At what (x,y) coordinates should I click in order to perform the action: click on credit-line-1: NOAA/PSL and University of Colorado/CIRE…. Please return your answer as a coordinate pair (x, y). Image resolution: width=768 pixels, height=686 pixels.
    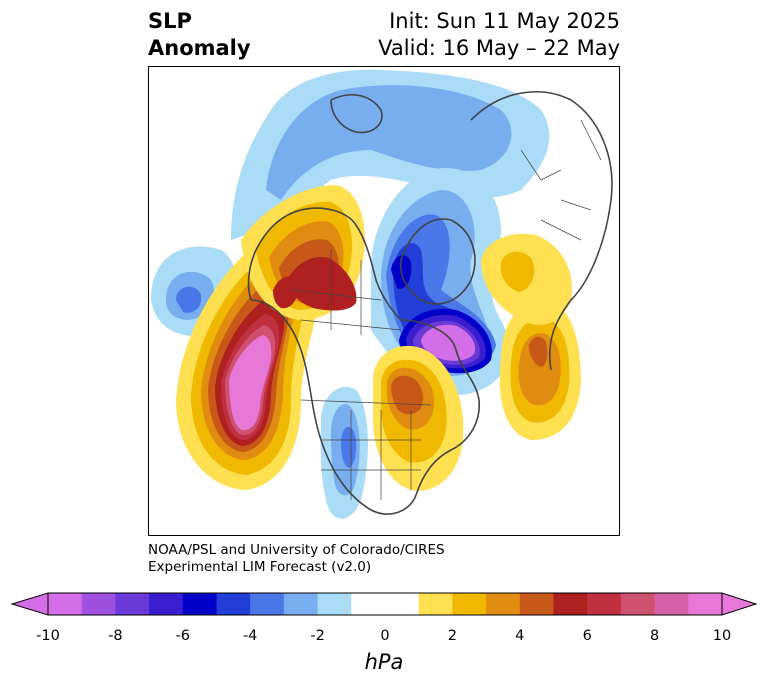
    Looking at the image, I should click on (296, 550).